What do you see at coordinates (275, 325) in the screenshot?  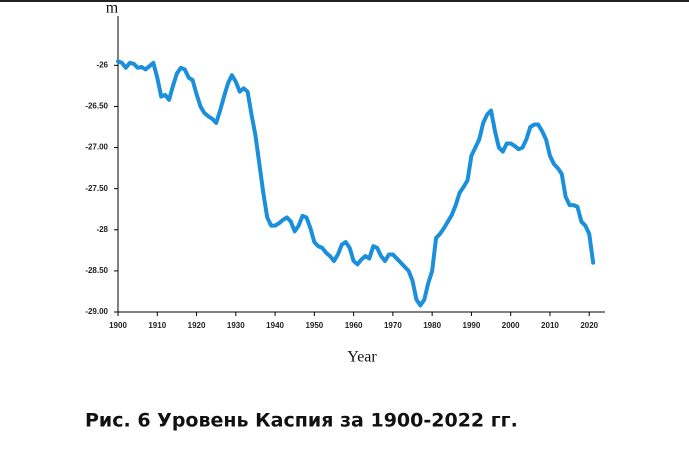 I see `x-tick-label: 1940` at bounding box center [275, 325].